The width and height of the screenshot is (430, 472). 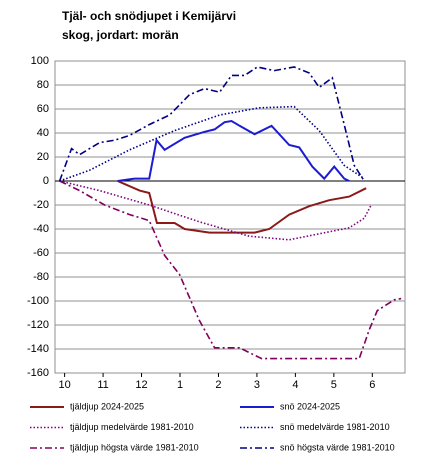 What do you see at coordinates (334, 385) in the screenshot?
I see `x-tick-label: 5` at bounding box center [334, 385].